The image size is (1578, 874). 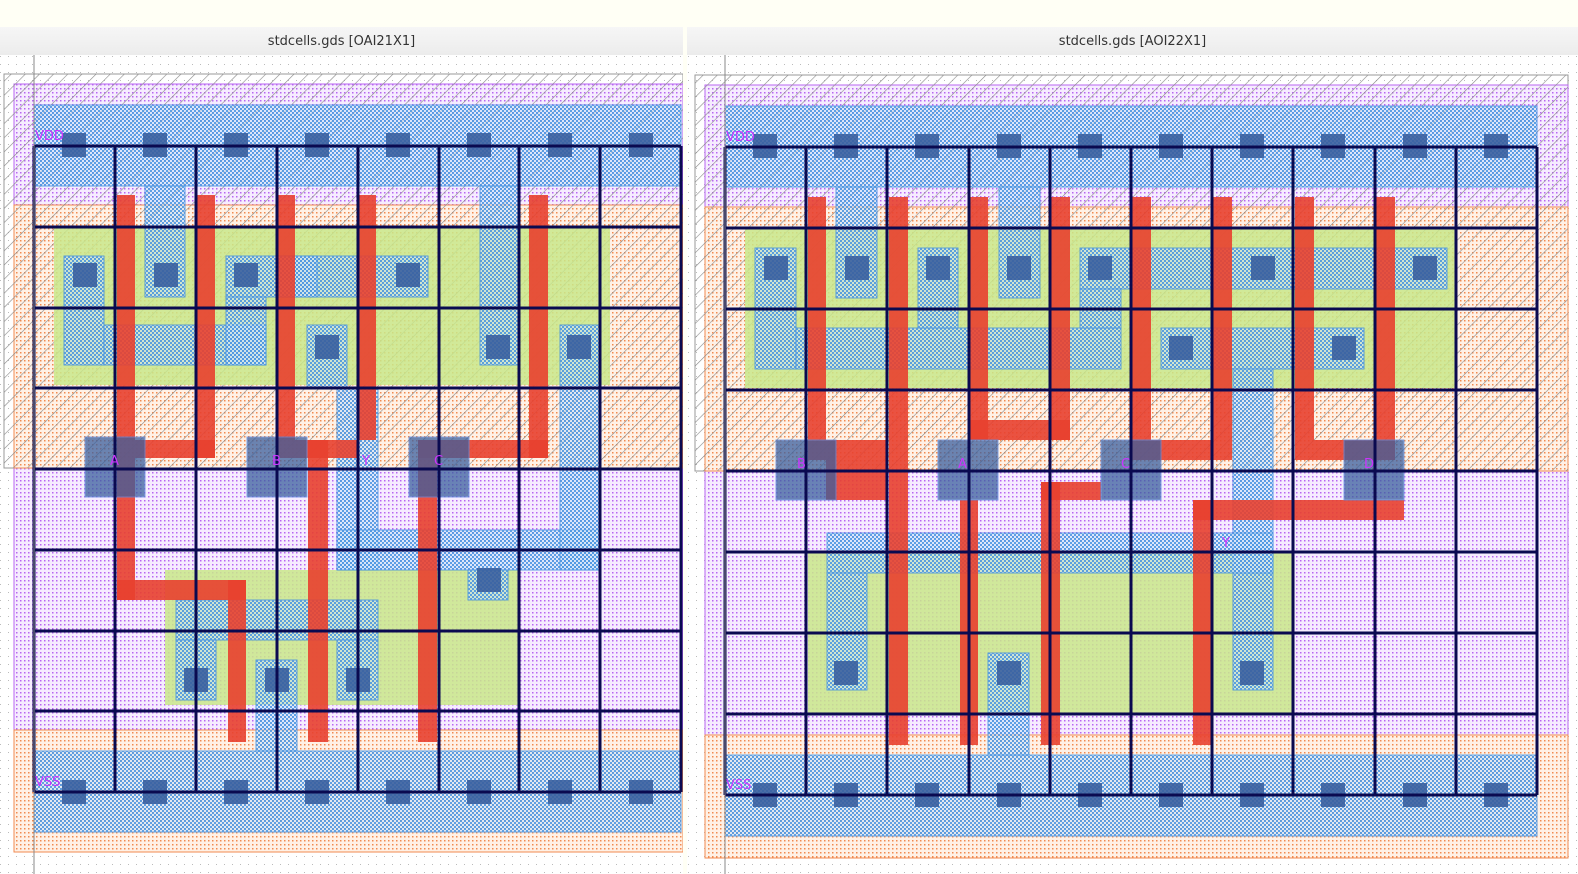 What do you see at coordinates (341, 41) in the screenshot?
I see `window-title-left: stdcells.gds [OAI21X1]` at bounding box center [341, 41].